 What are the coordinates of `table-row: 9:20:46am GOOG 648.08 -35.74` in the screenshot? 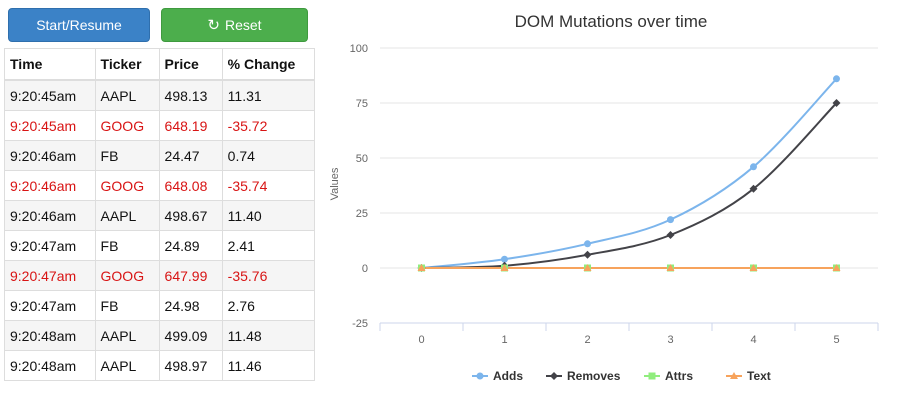 It's located at (160, 185).